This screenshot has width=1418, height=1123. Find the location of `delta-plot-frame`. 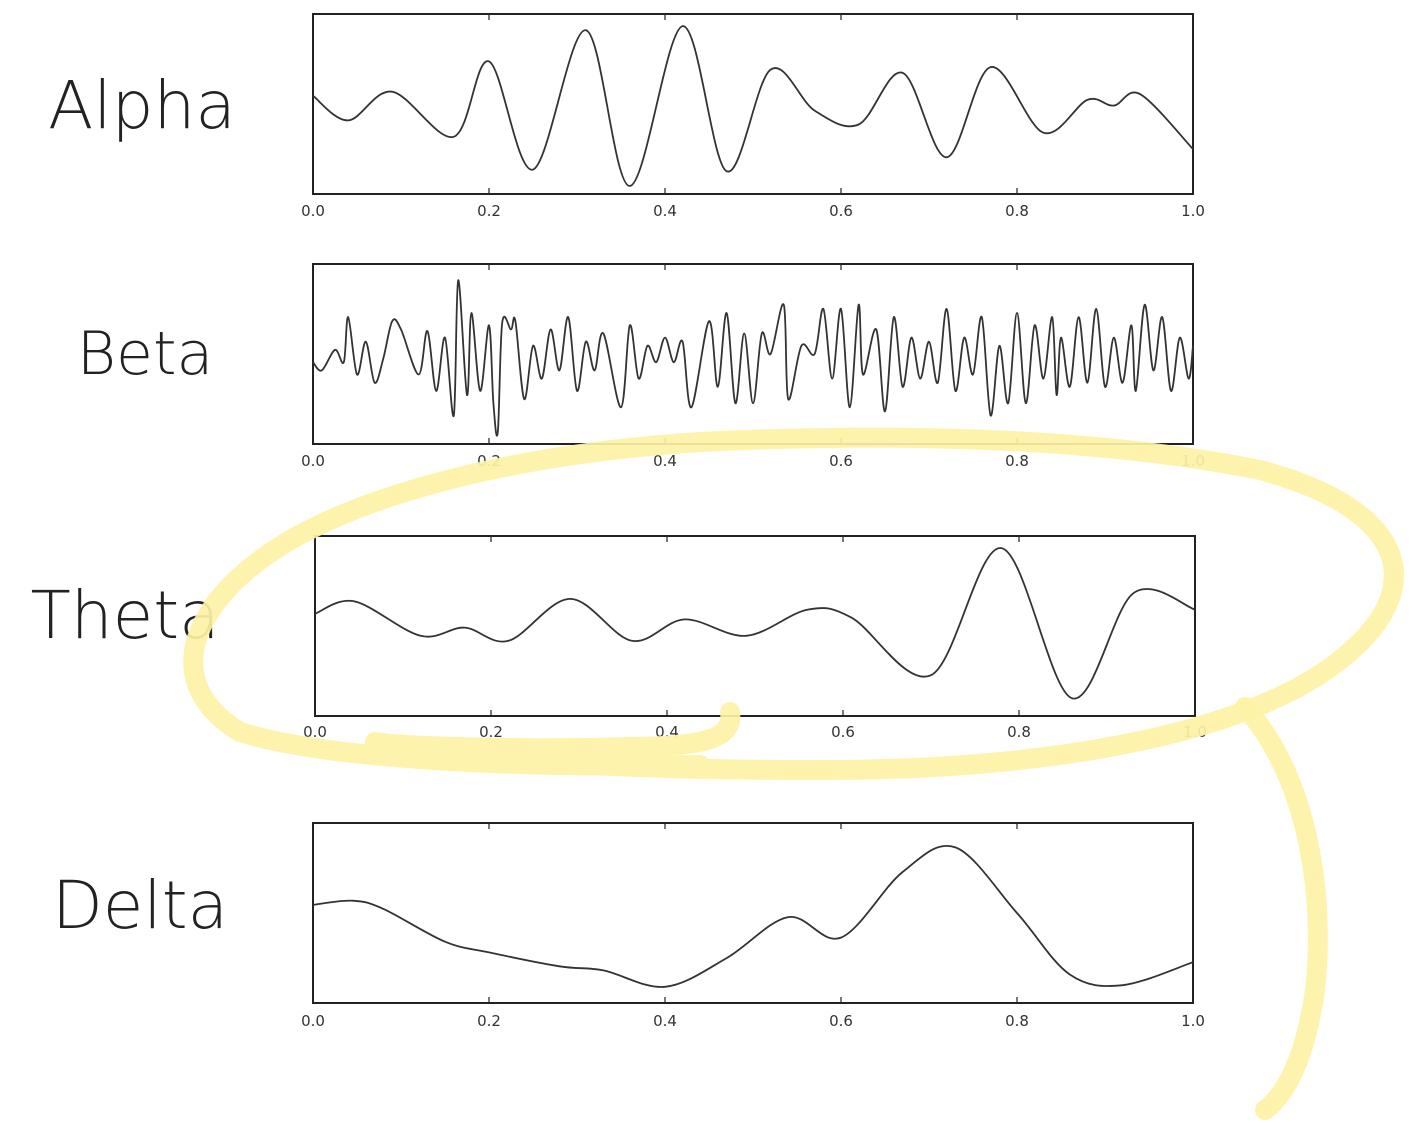

delta-plot-frame is located at coordinates (753, 913).